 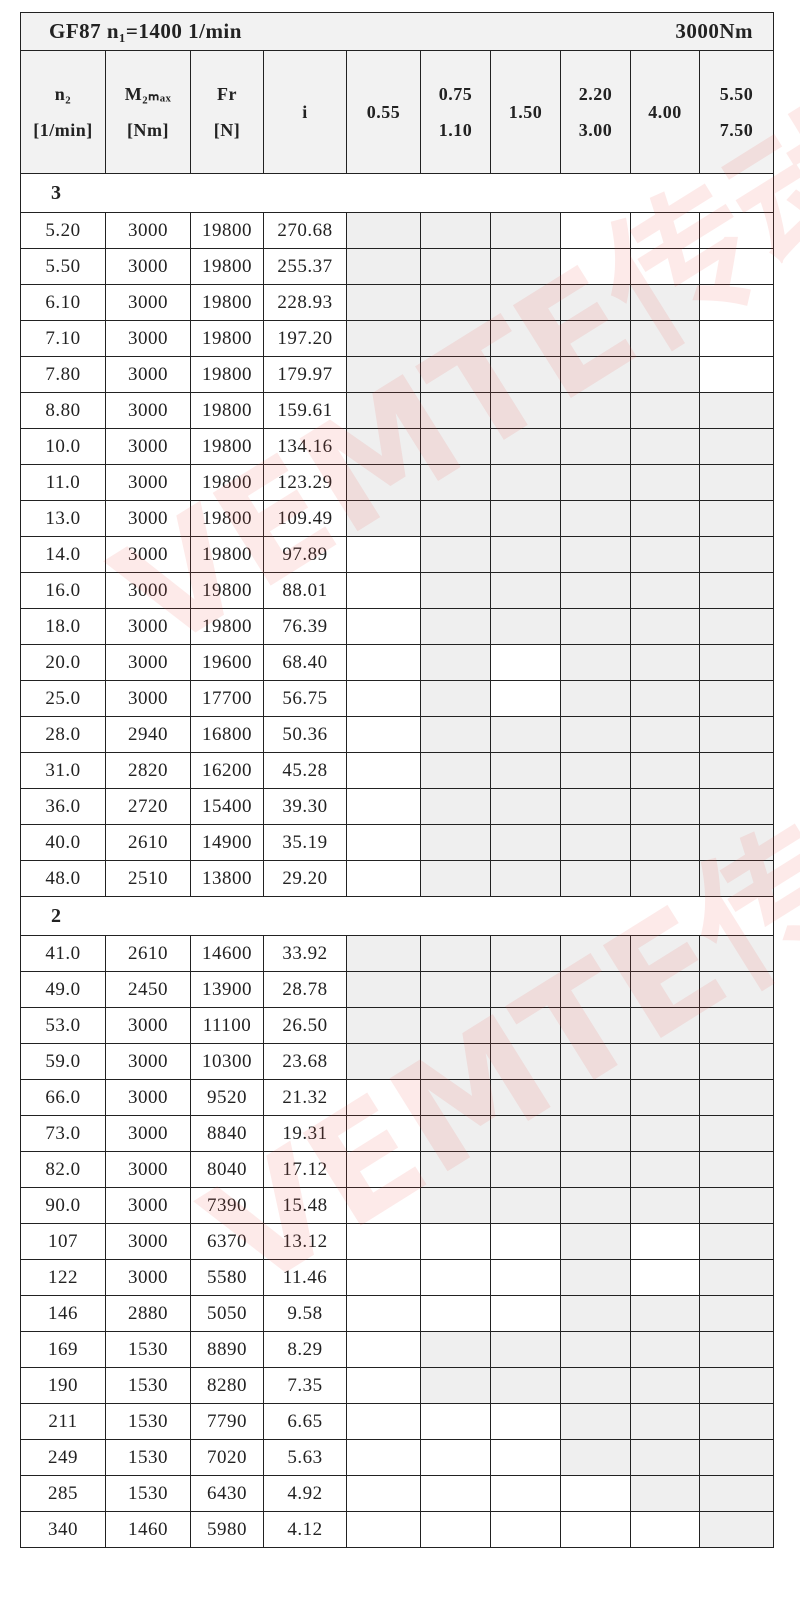 What do you see at coordinates (397, 626) in the screenshot?
I see `data-row: 18.0 3000 19800 76.39` at bounding box center [397, 626].